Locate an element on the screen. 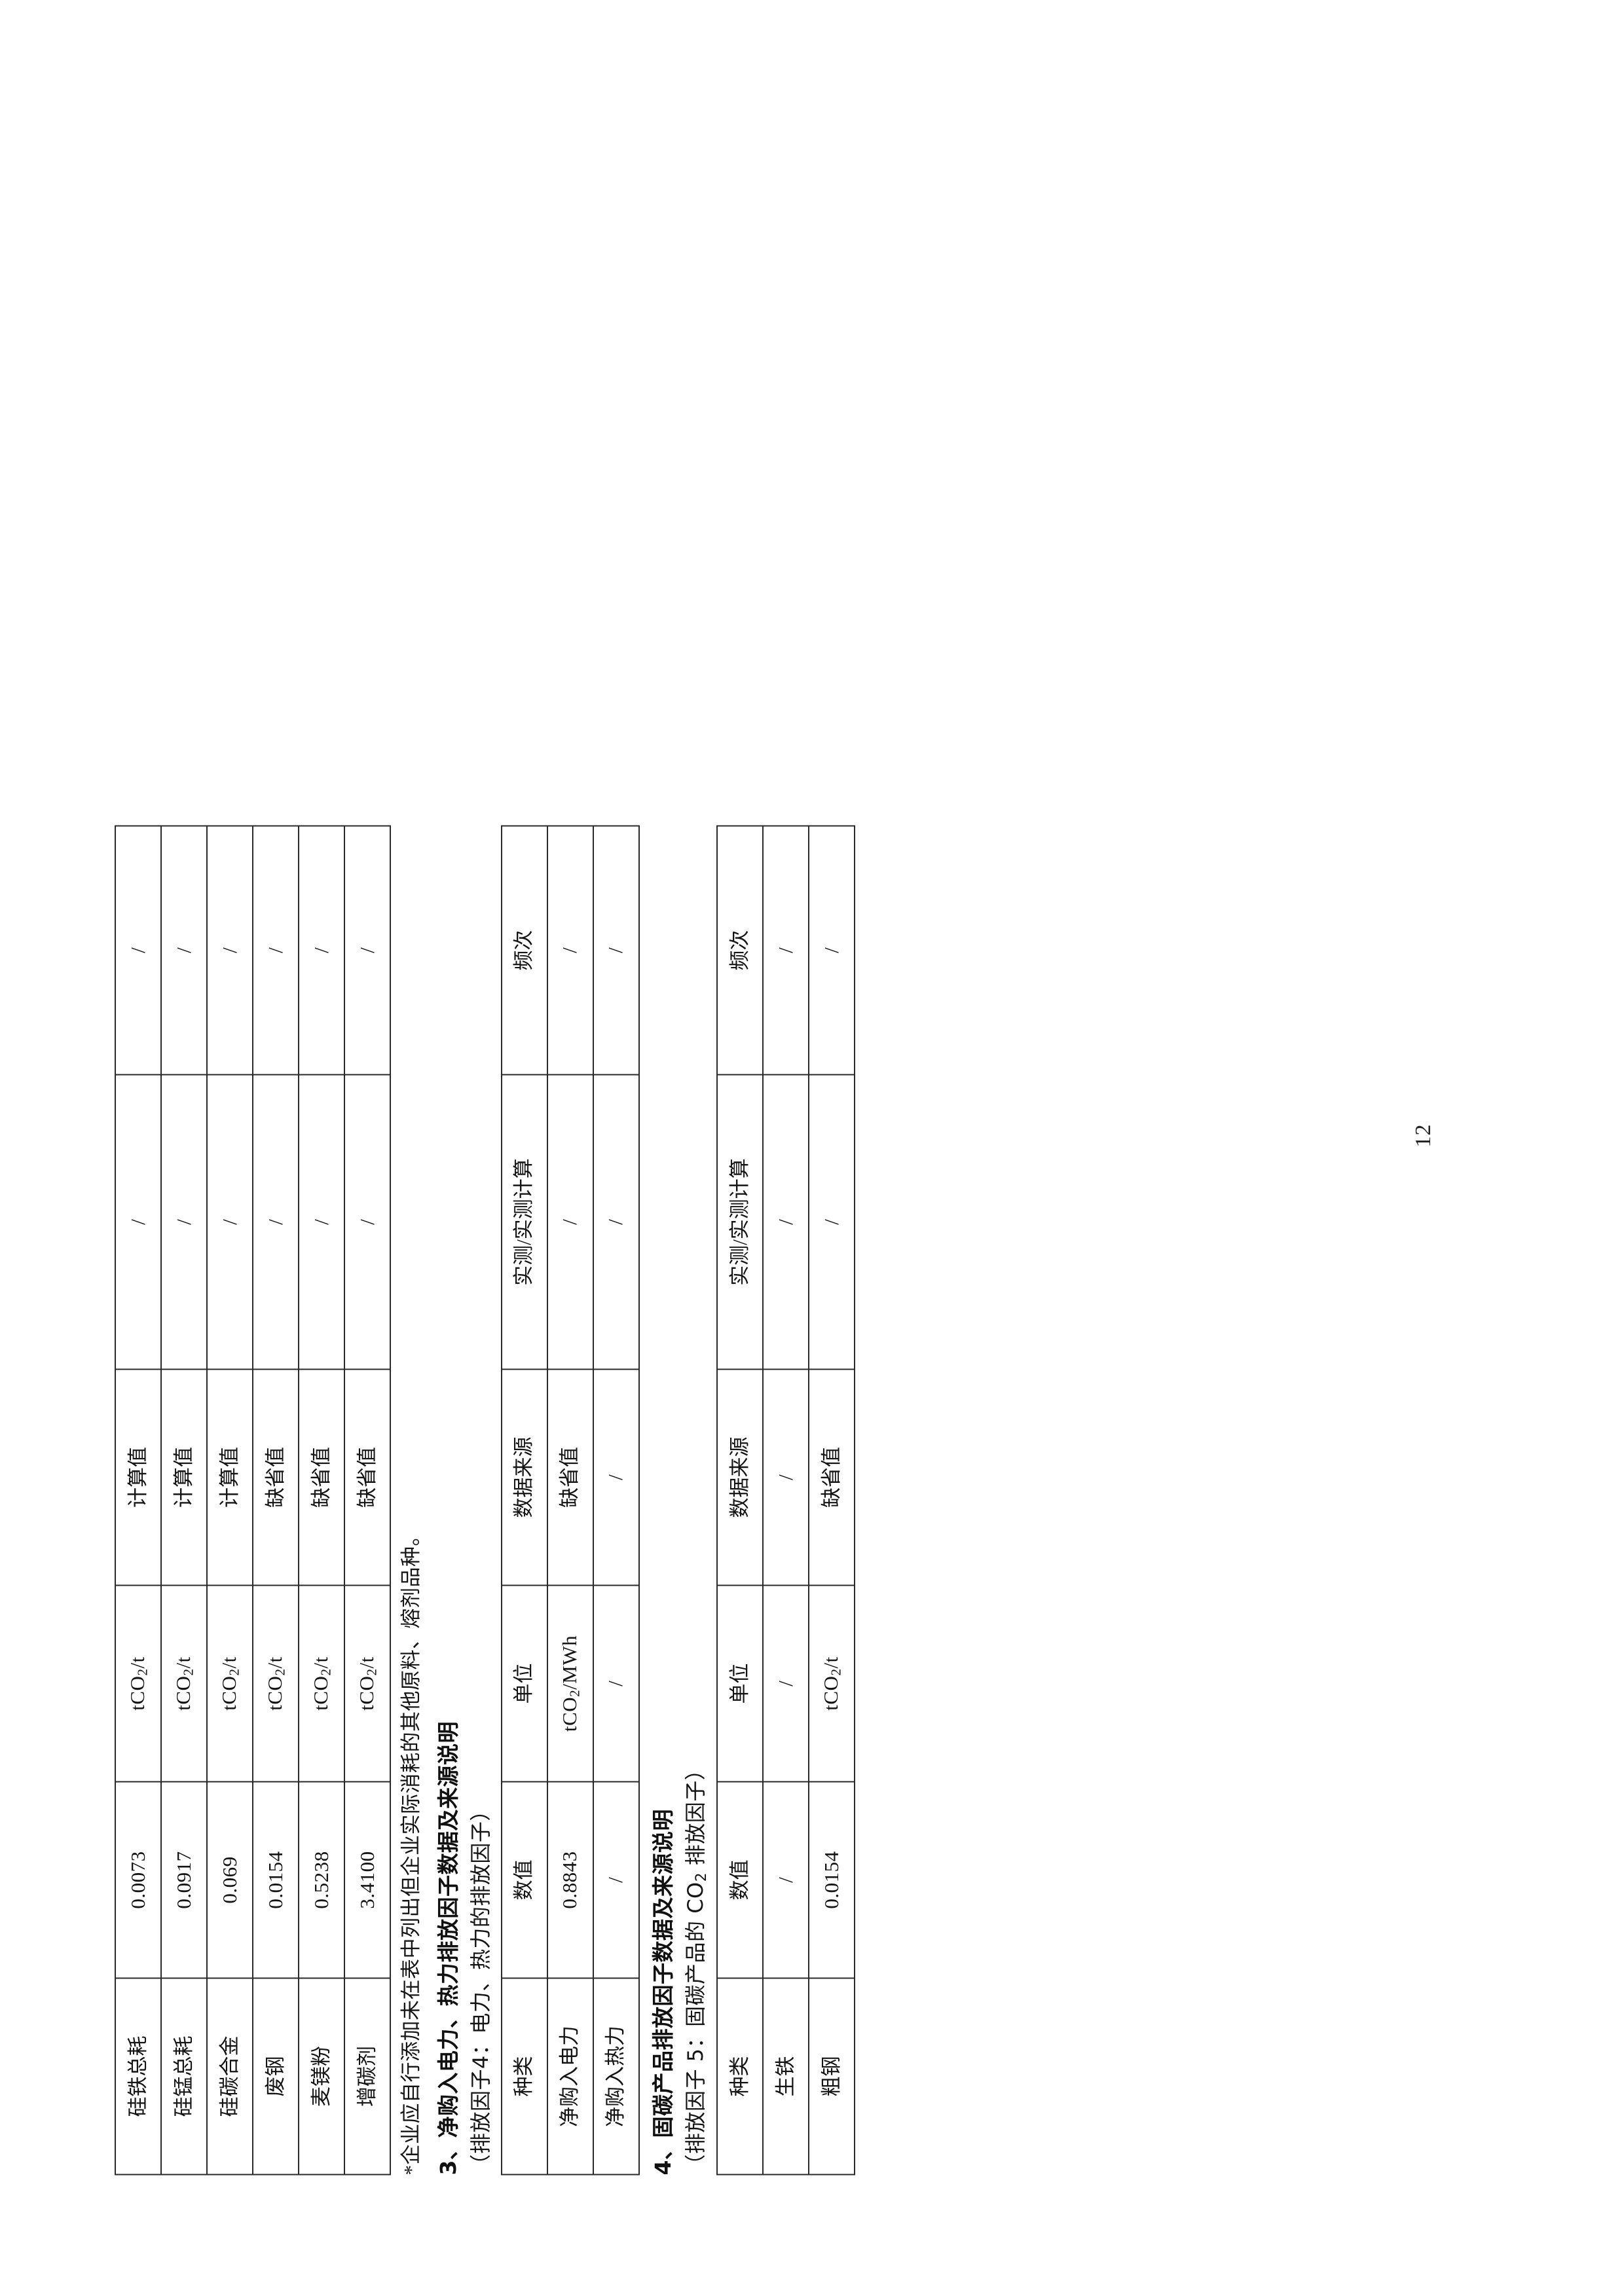 This screenshot has height=2296, width=1624. row-value: 0.0917 is located at coordinates (184, 1879).